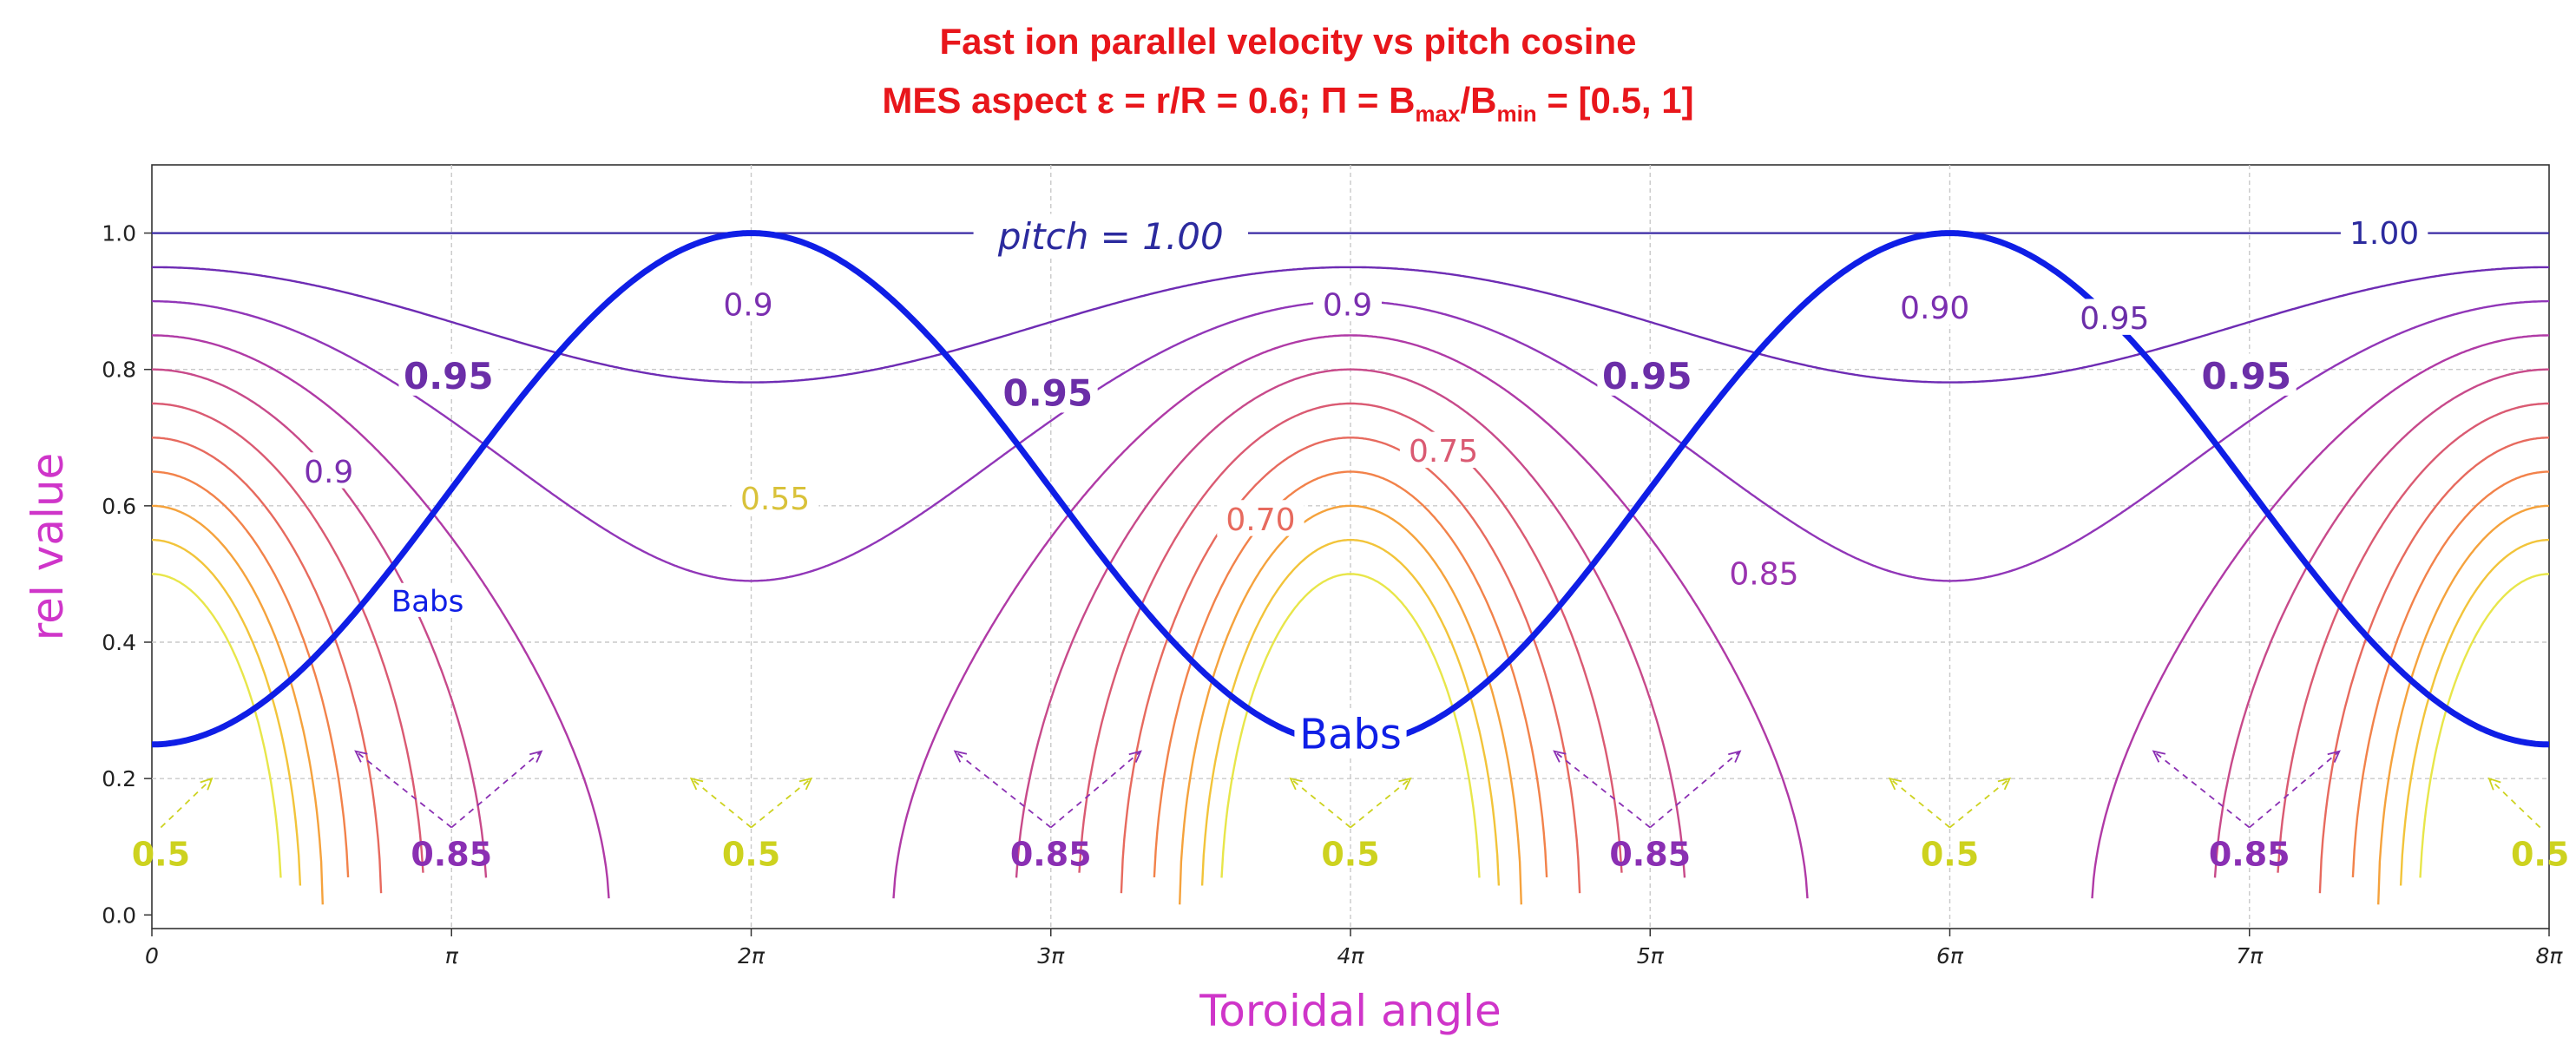  Describe the element at coordinates (2250, 955) in the screenshot. I see `x-tick-label: 7π` at that location.